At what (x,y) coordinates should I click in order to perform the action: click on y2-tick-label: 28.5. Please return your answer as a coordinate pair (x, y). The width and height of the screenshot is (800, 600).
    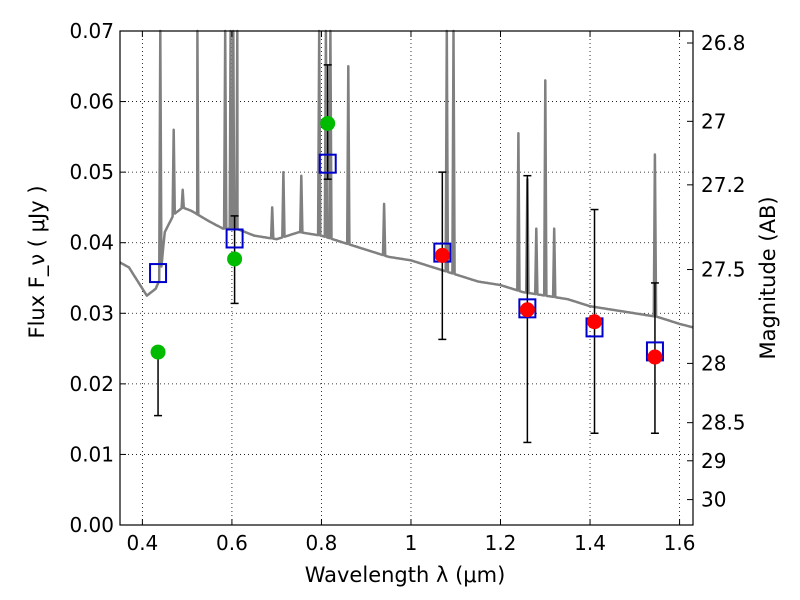
    Looking at the image, I should click on (723, 423).